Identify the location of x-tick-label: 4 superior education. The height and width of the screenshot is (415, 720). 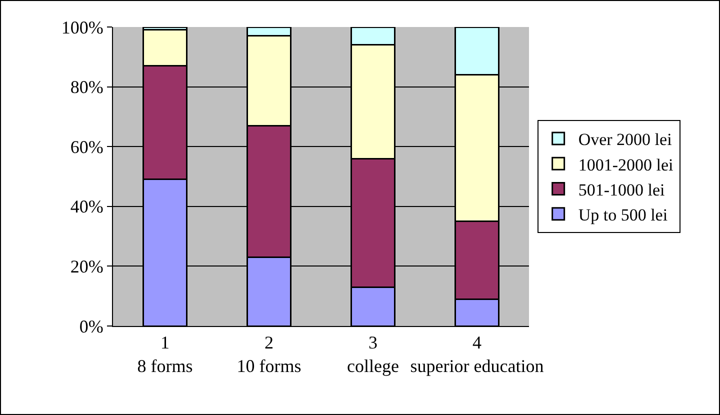
(477, 354).